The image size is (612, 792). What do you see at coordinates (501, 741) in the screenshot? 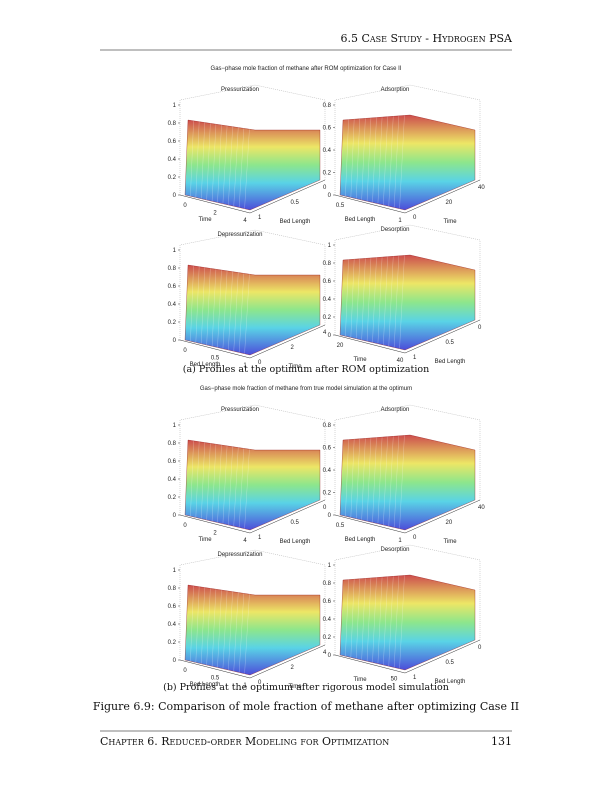
I see `page-number: 131` at bounding box center [501, 741].